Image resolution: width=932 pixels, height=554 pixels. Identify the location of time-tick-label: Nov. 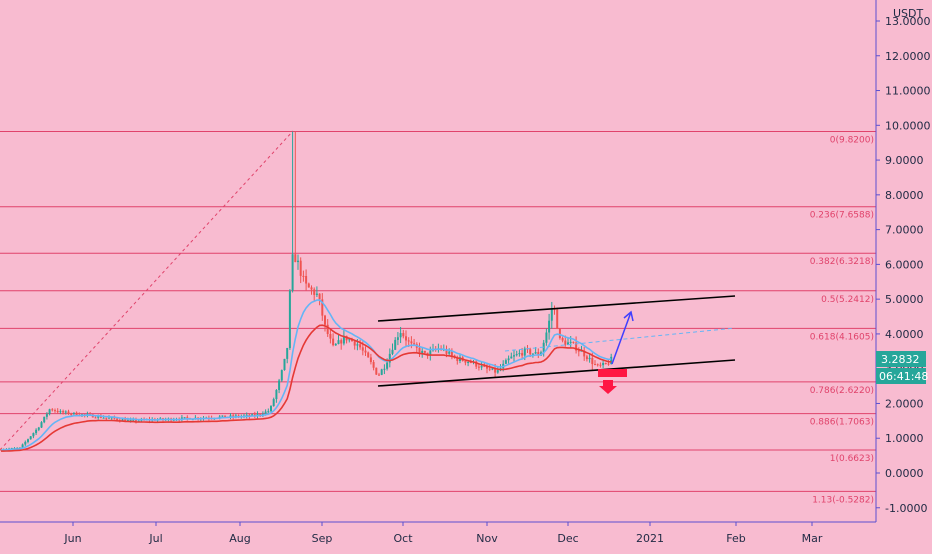
(487, 538).